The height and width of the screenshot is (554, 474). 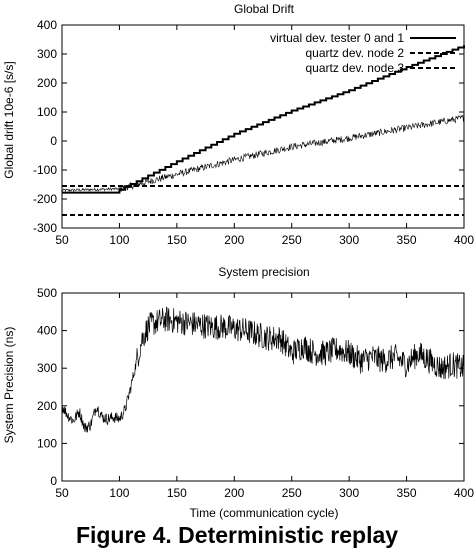 I want to click on chart1-ylabel: Global drift 10e-6 [s/s], so click(x=9, y=119).